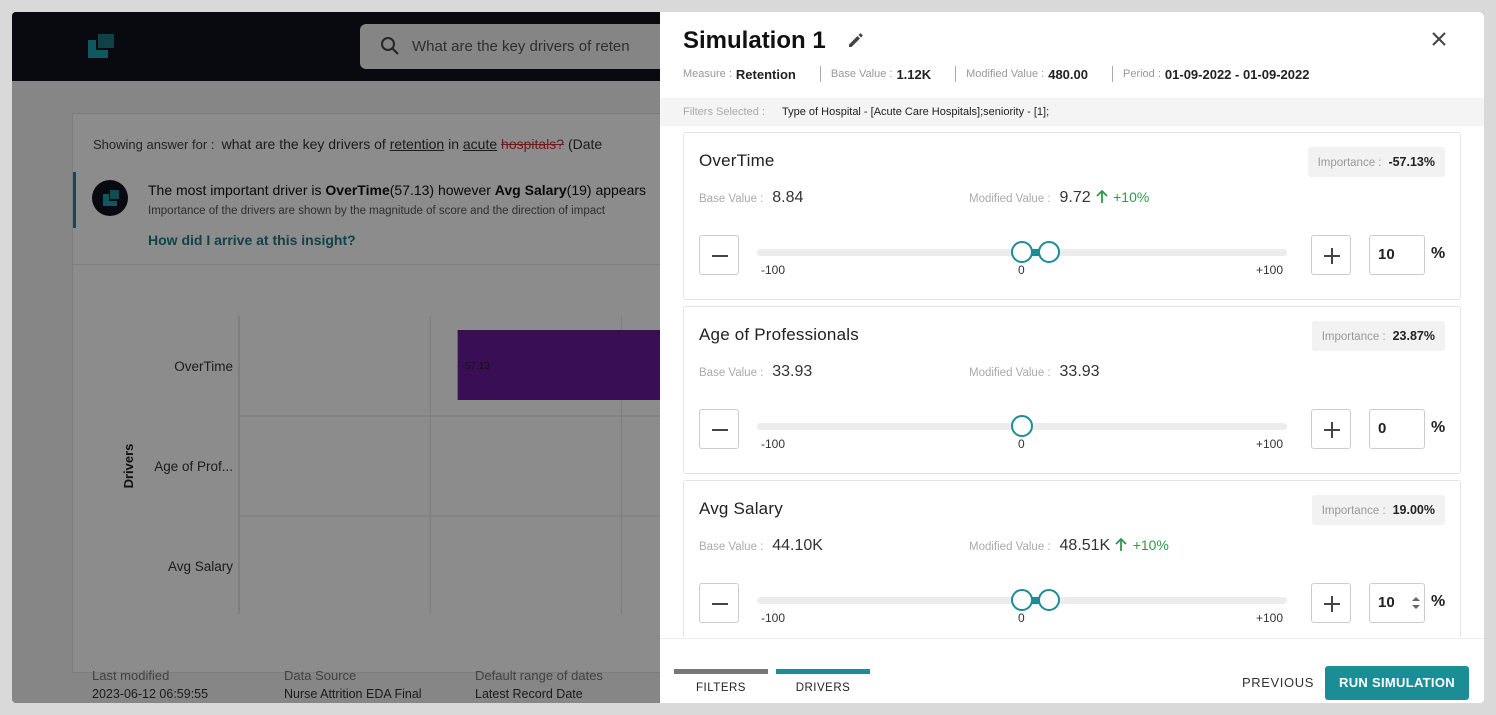  Describe the element at coordinates (1416, 603) in the screenshot. I see `spinner-arrows-icon` at that location.